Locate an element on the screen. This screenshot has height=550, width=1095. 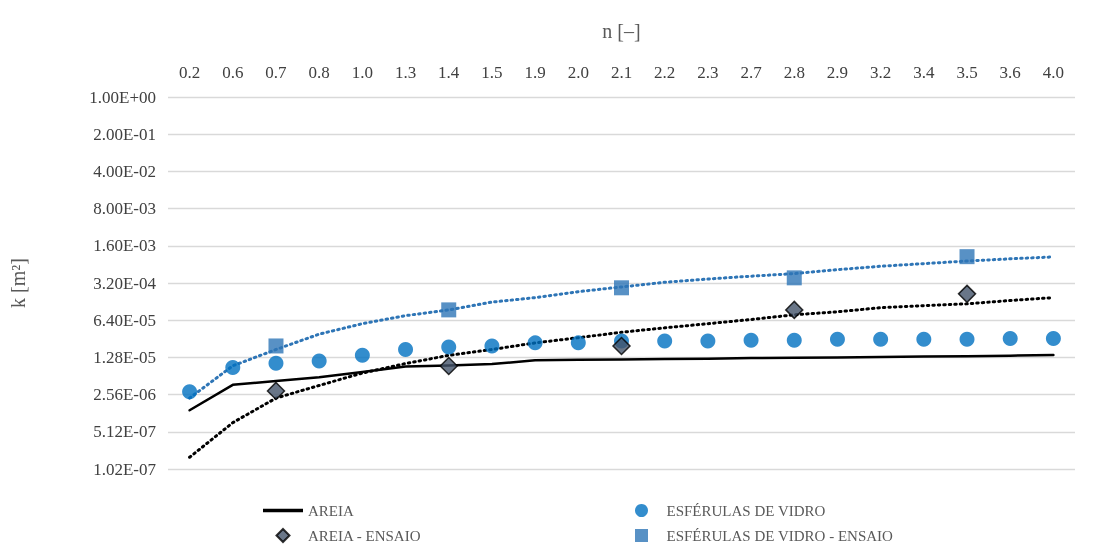
y-tick-label: 1.02E-07 is located at coordinates (125, 469).